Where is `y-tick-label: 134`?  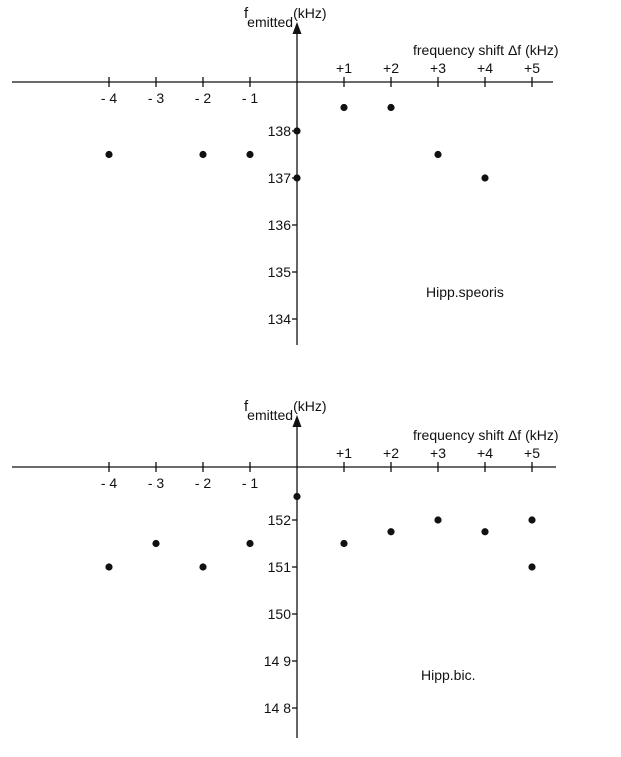 y-tick-label: 134 is located at coordinates (280, 319).